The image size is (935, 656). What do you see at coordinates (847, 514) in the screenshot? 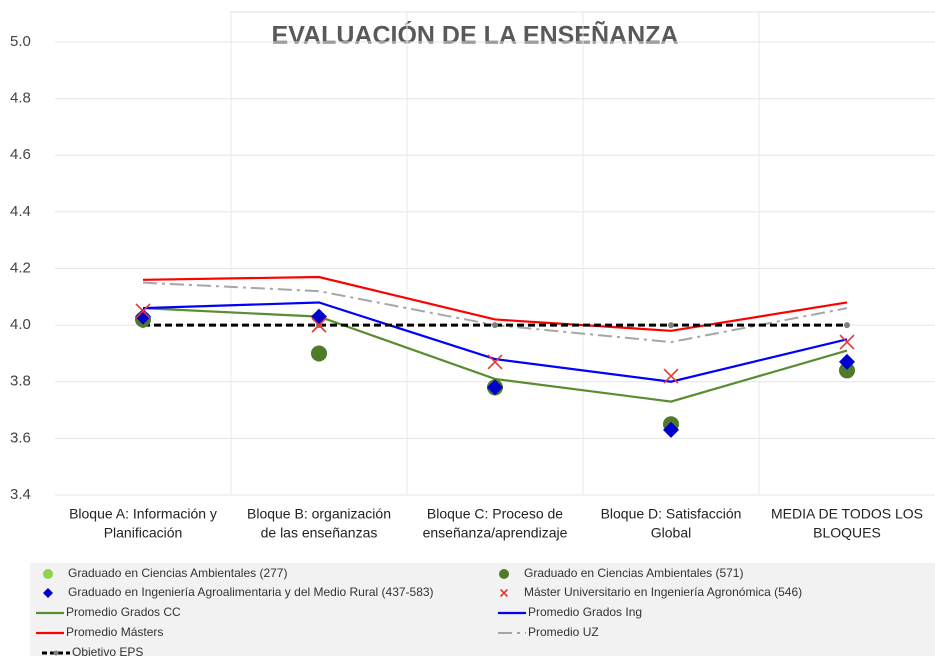
I see `x-tick-label: MEDIA DE TODOS LOS` at bounding box center [847, 514].